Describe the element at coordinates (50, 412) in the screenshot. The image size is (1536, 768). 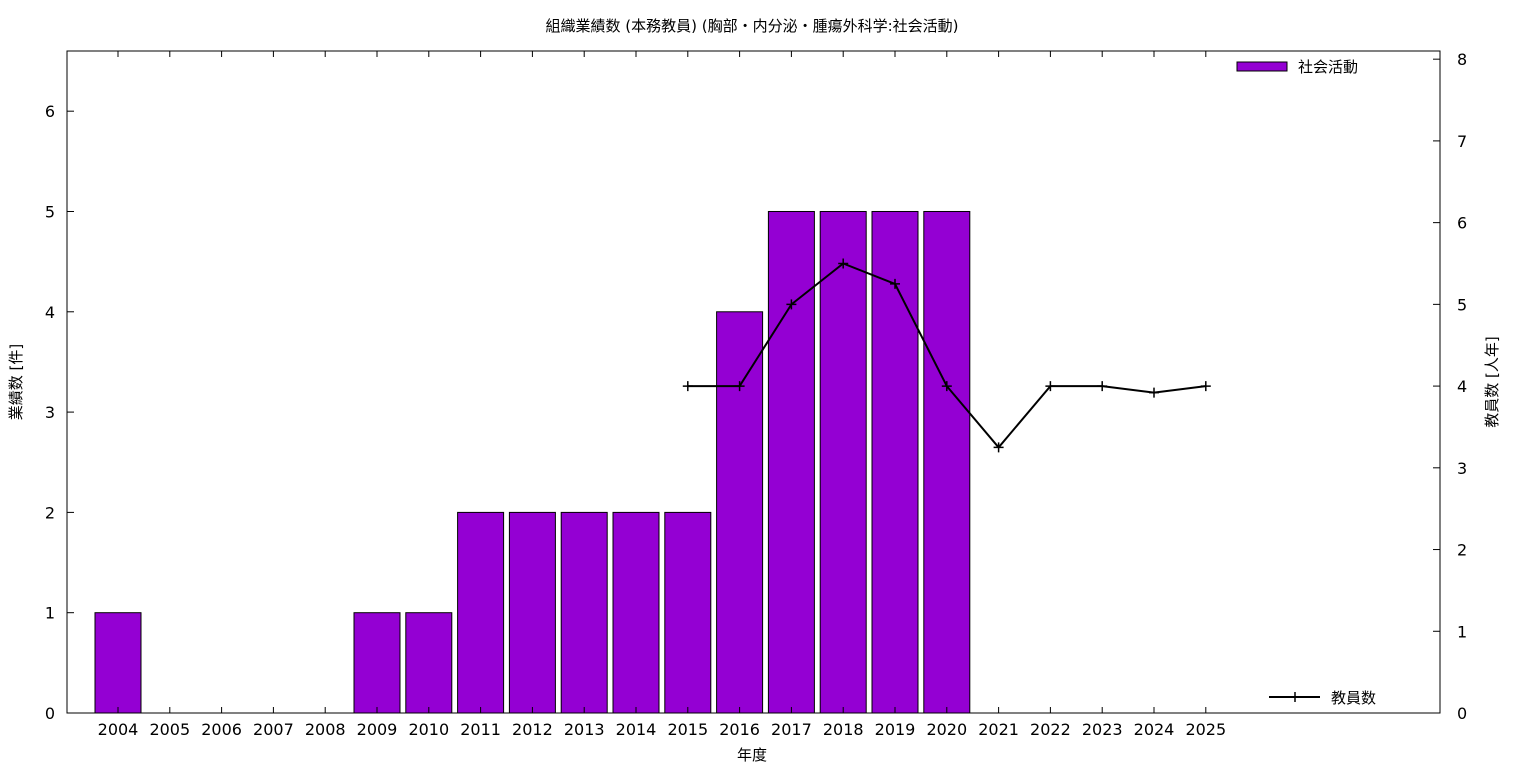
I see `y-tick-label-3: 3` at that location.